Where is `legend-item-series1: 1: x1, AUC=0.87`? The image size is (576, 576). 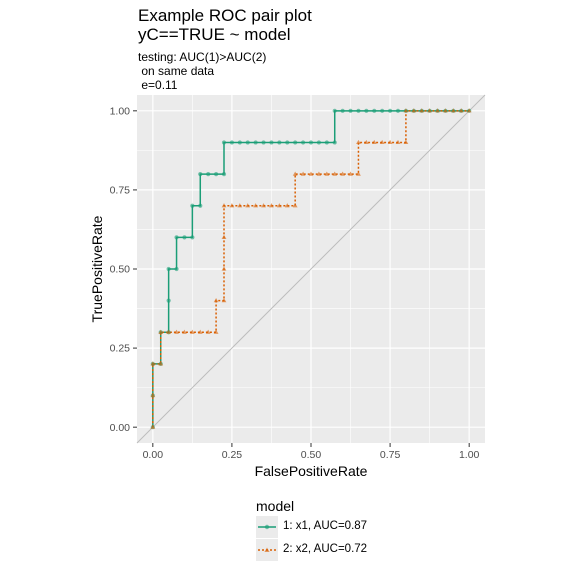 legend-item-series1: 1: x1, AUC=0.87 is located at coordinates (366, 527).